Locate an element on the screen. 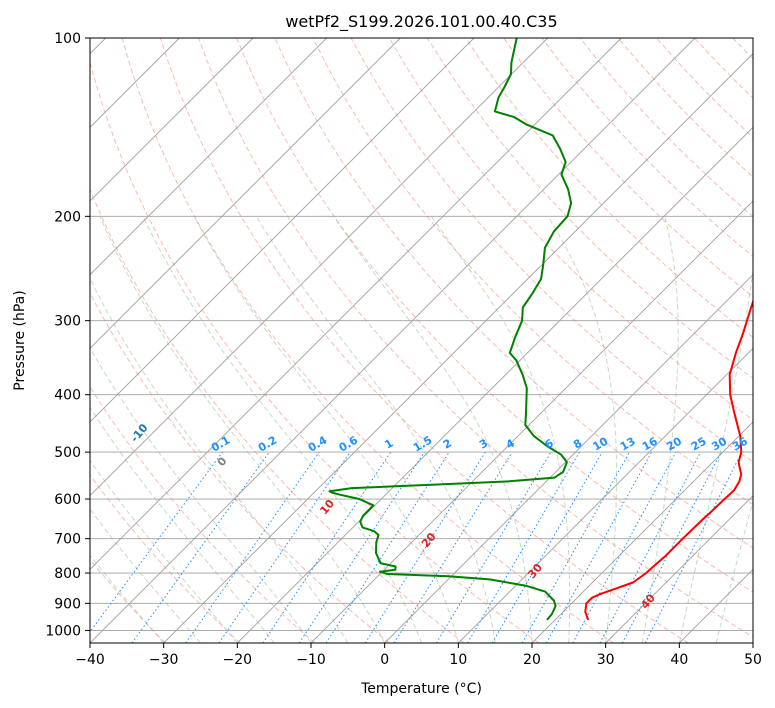 This screenshot has width=775, height=708. x-tick-label: 50 is located at coordinates (753, 660).